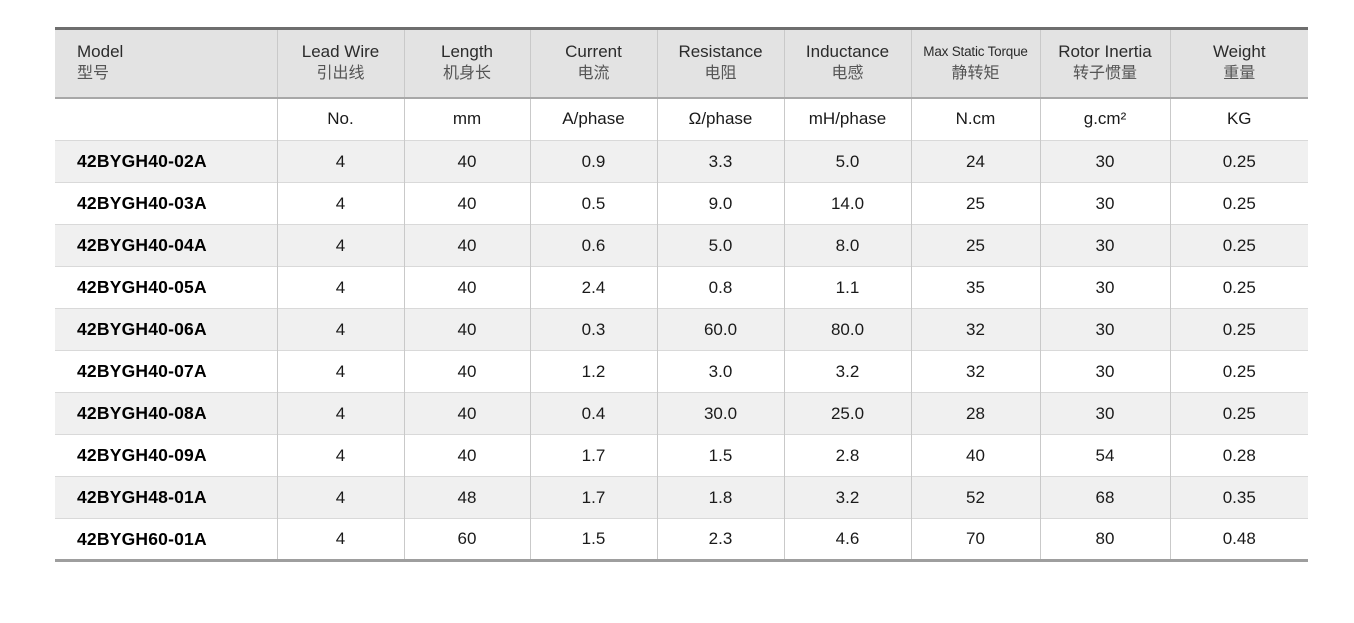 Image resolution: width=1354 pixels, height=623 pixels. Describe the element at coordinates (142, 287) in the screenshot. I see `model-cell: 42BYGH40-05A` at that location.